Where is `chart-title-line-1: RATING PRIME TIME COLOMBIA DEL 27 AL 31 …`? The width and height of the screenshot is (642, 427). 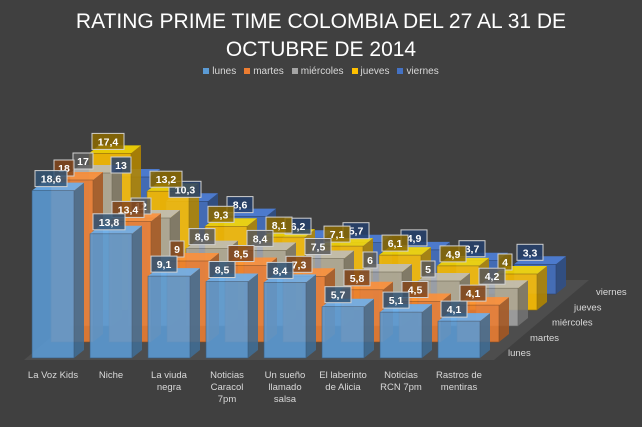
chart-title-line-1: RATING PRIME TIME COLOMBIA DEL 27 AL 31 … is located at coordinates (321, 21).